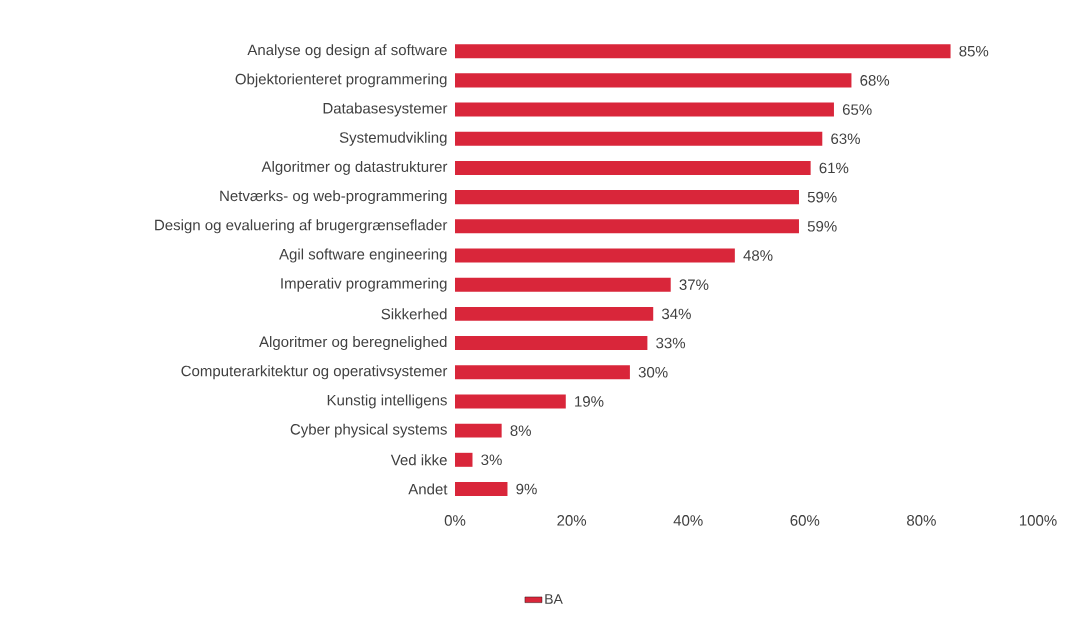 The image size is (1081, 636). What do you see at coordinates (554, 599) in the screenshot?
I see `legend-label: BA` at bounding box center [554, 599].